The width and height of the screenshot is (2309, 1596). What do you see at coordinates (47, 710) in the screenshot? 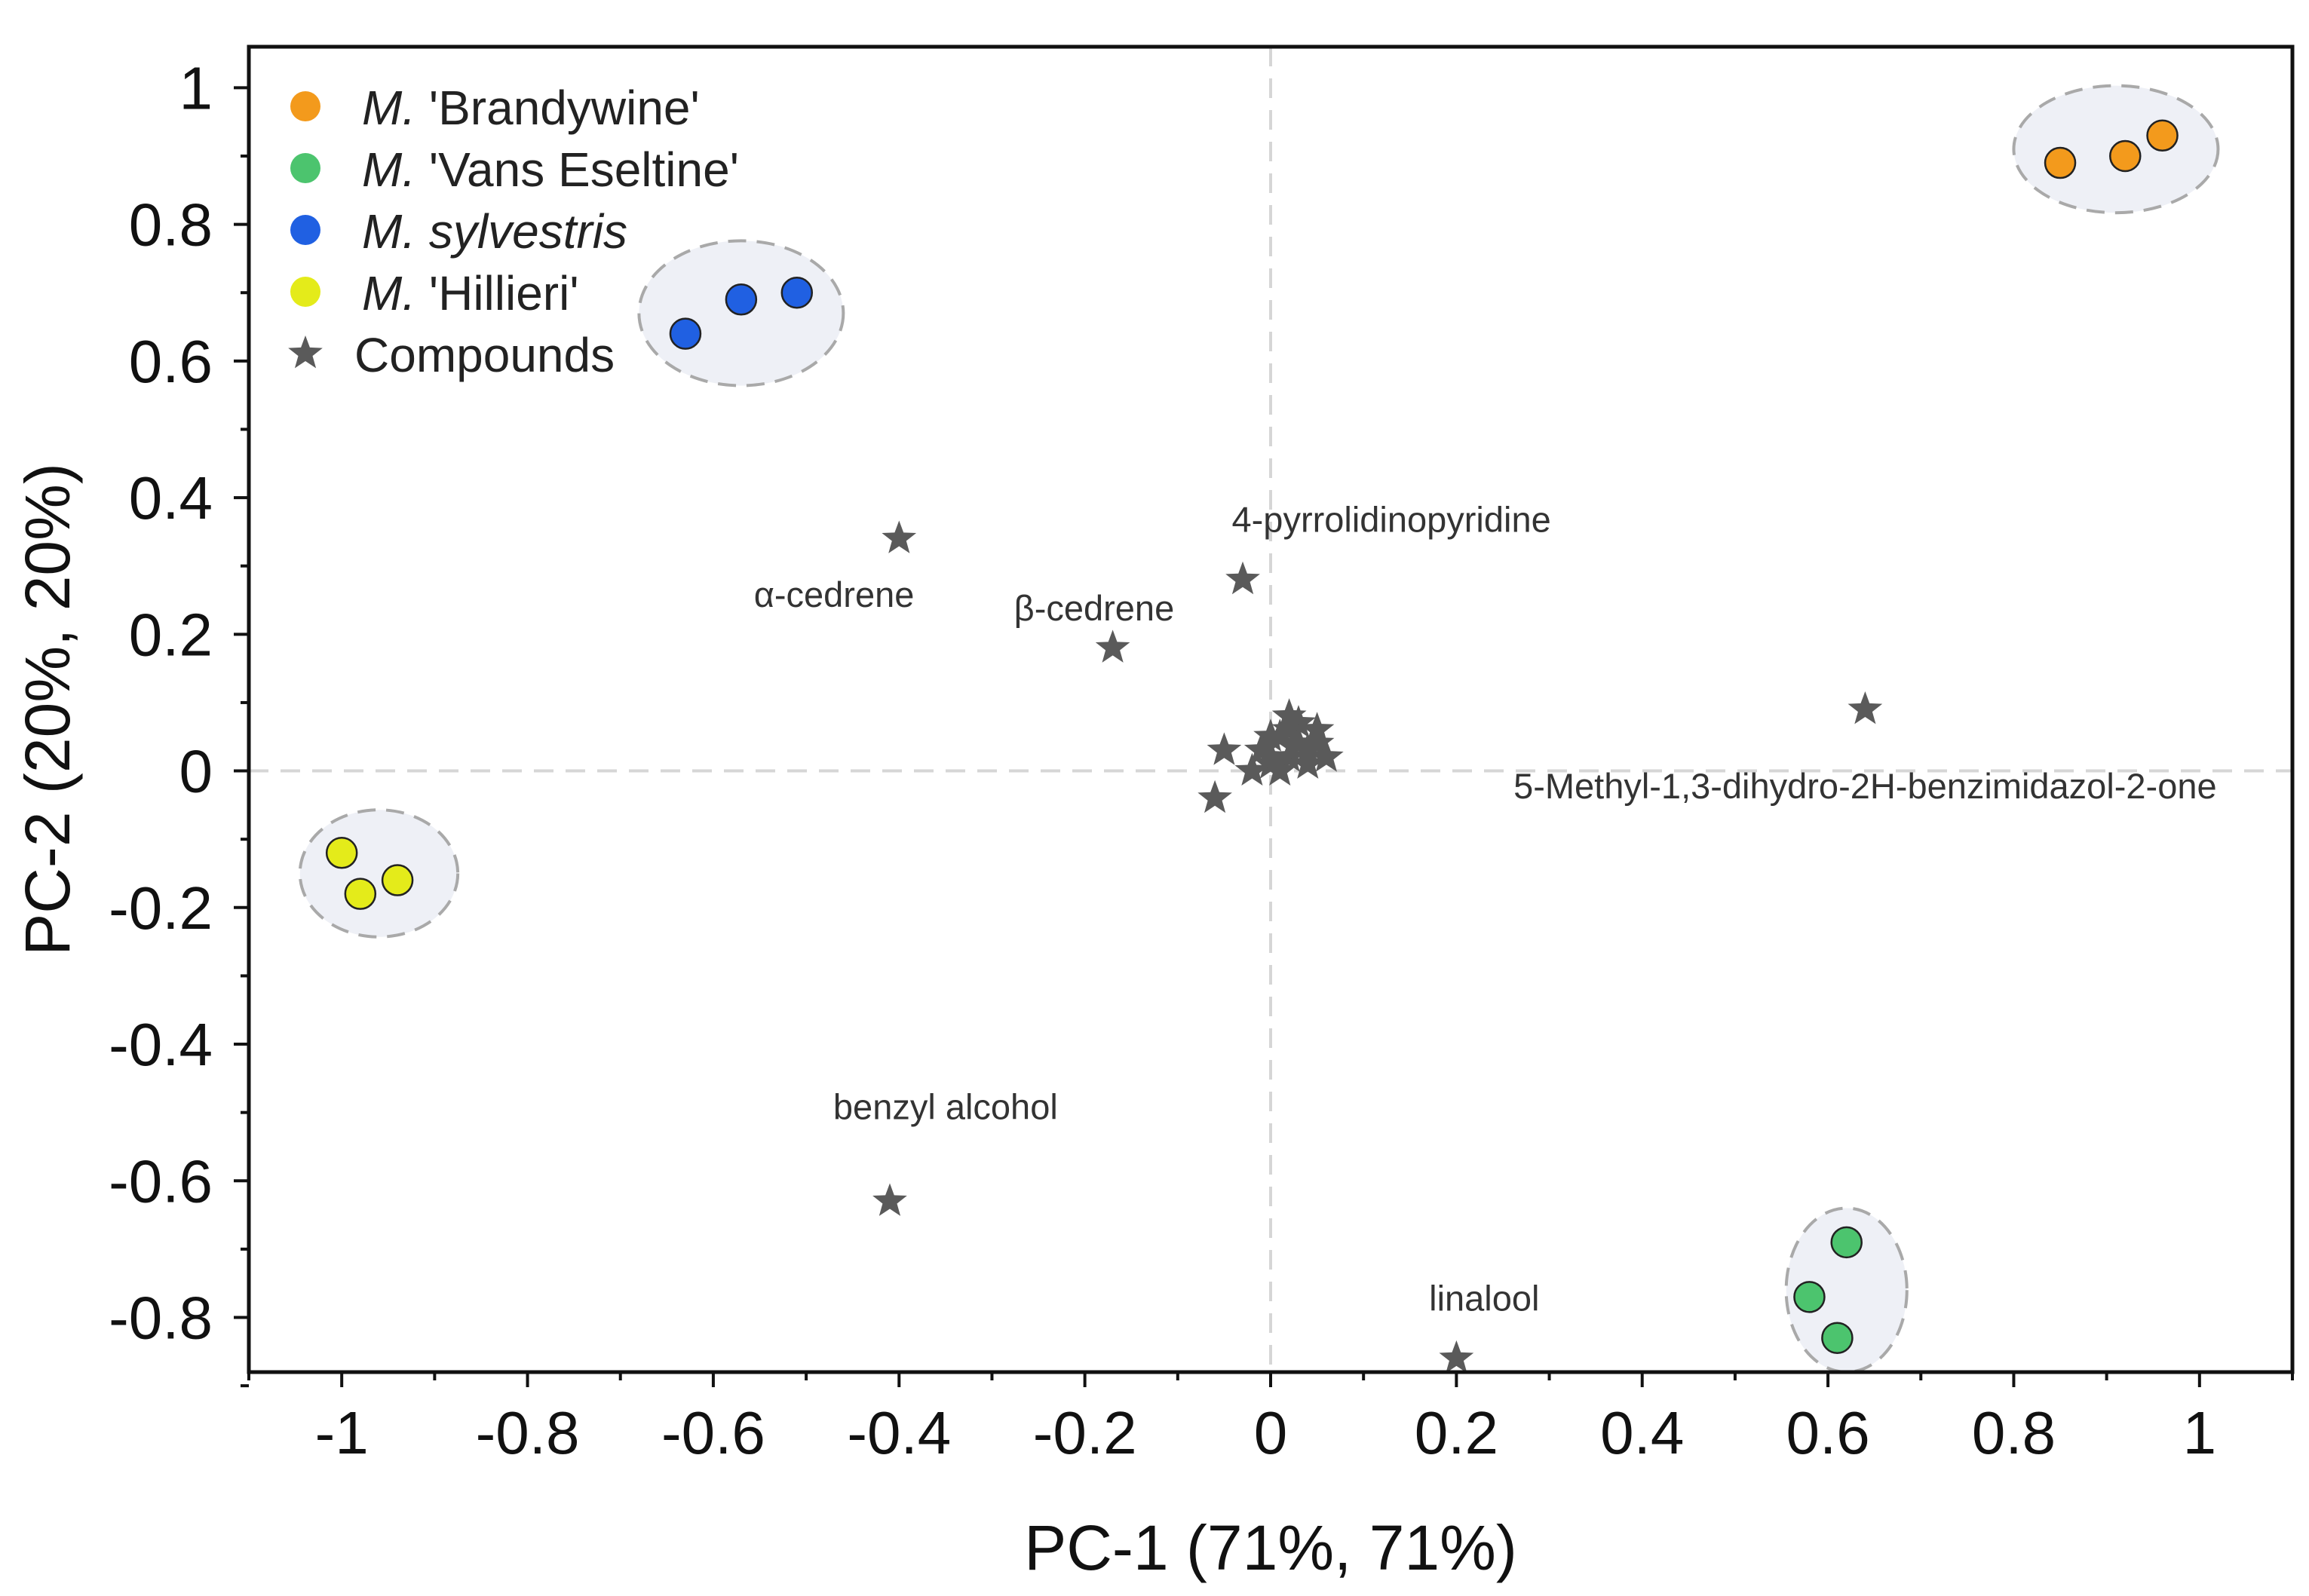
I see `y-axis-title: PC-2 (20%, 20%)` at bounding box center [47, 710].